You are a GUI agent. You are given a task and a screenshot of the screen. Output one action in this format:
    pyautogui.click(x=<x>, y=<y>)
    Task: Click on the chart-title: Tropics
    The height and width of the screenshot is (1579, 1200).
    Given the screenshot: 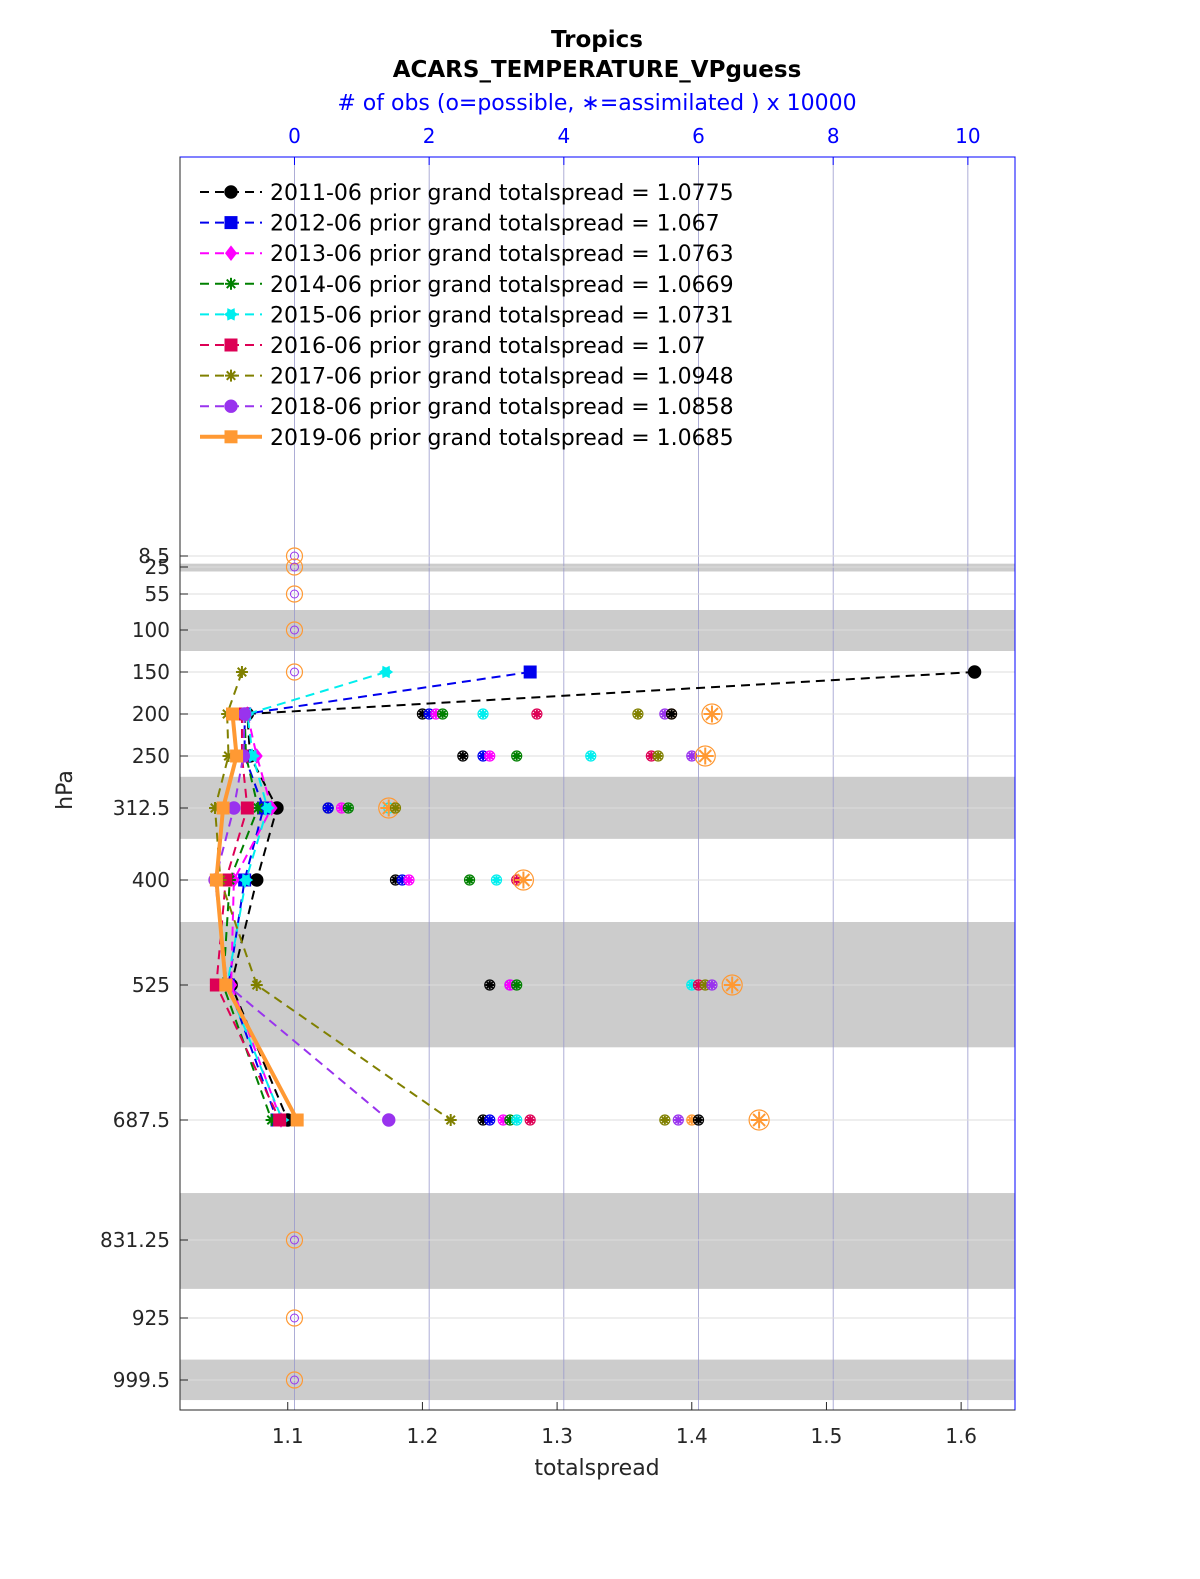 What is the action you would take?
    pyautogui.click(x=597, y=40)
    